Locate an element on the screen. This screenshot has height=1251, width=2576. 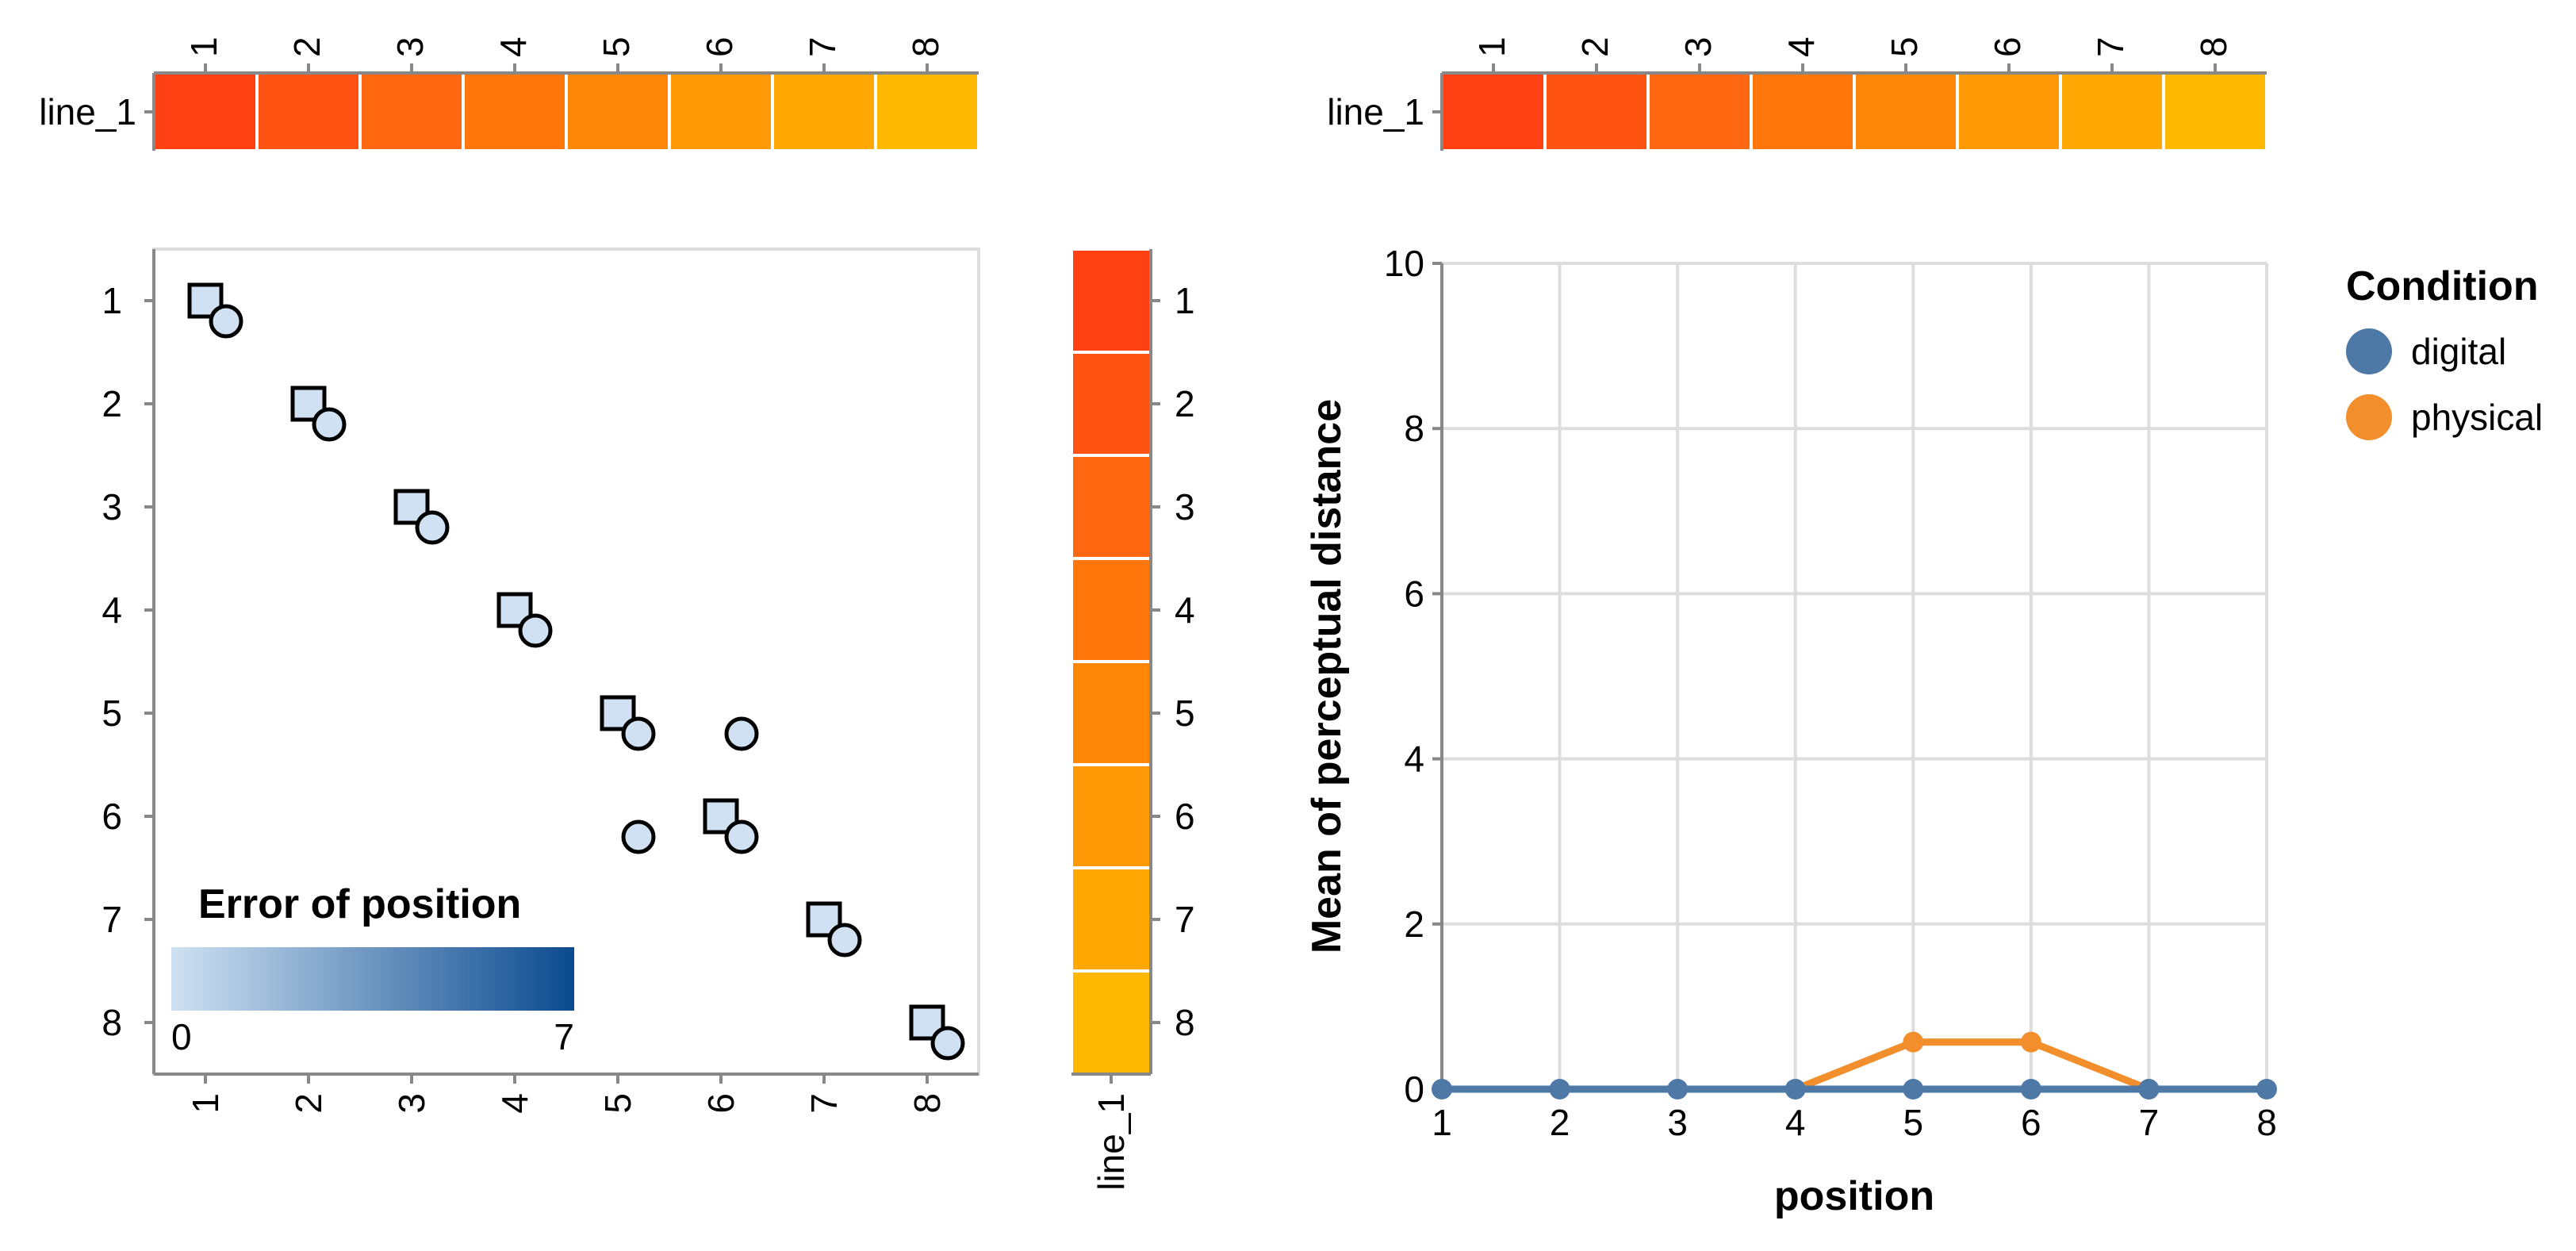
condition-legend: Condition digital physical is located at coordinates (2444, 351).